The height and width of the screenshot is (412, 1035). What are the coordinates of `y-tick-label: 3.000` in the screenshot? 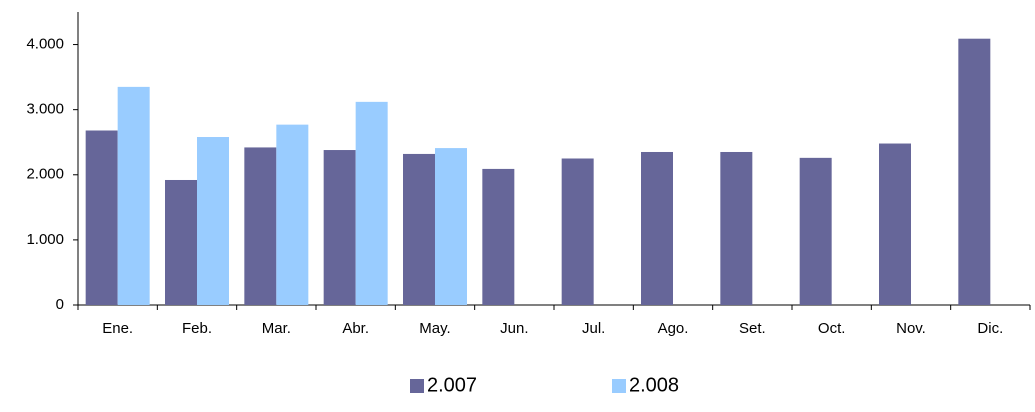 It's located at (45, 109).